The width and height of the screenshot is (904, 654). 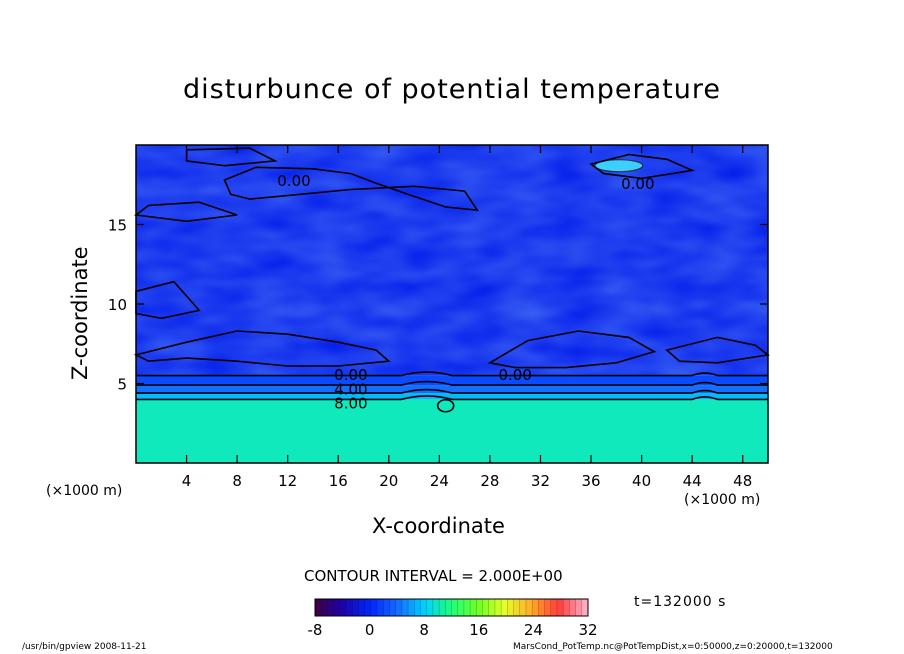 I want to click on contour-interval-label: CONTOUR INTERVAL = 2.000E+00, so click(x=433, y=576).